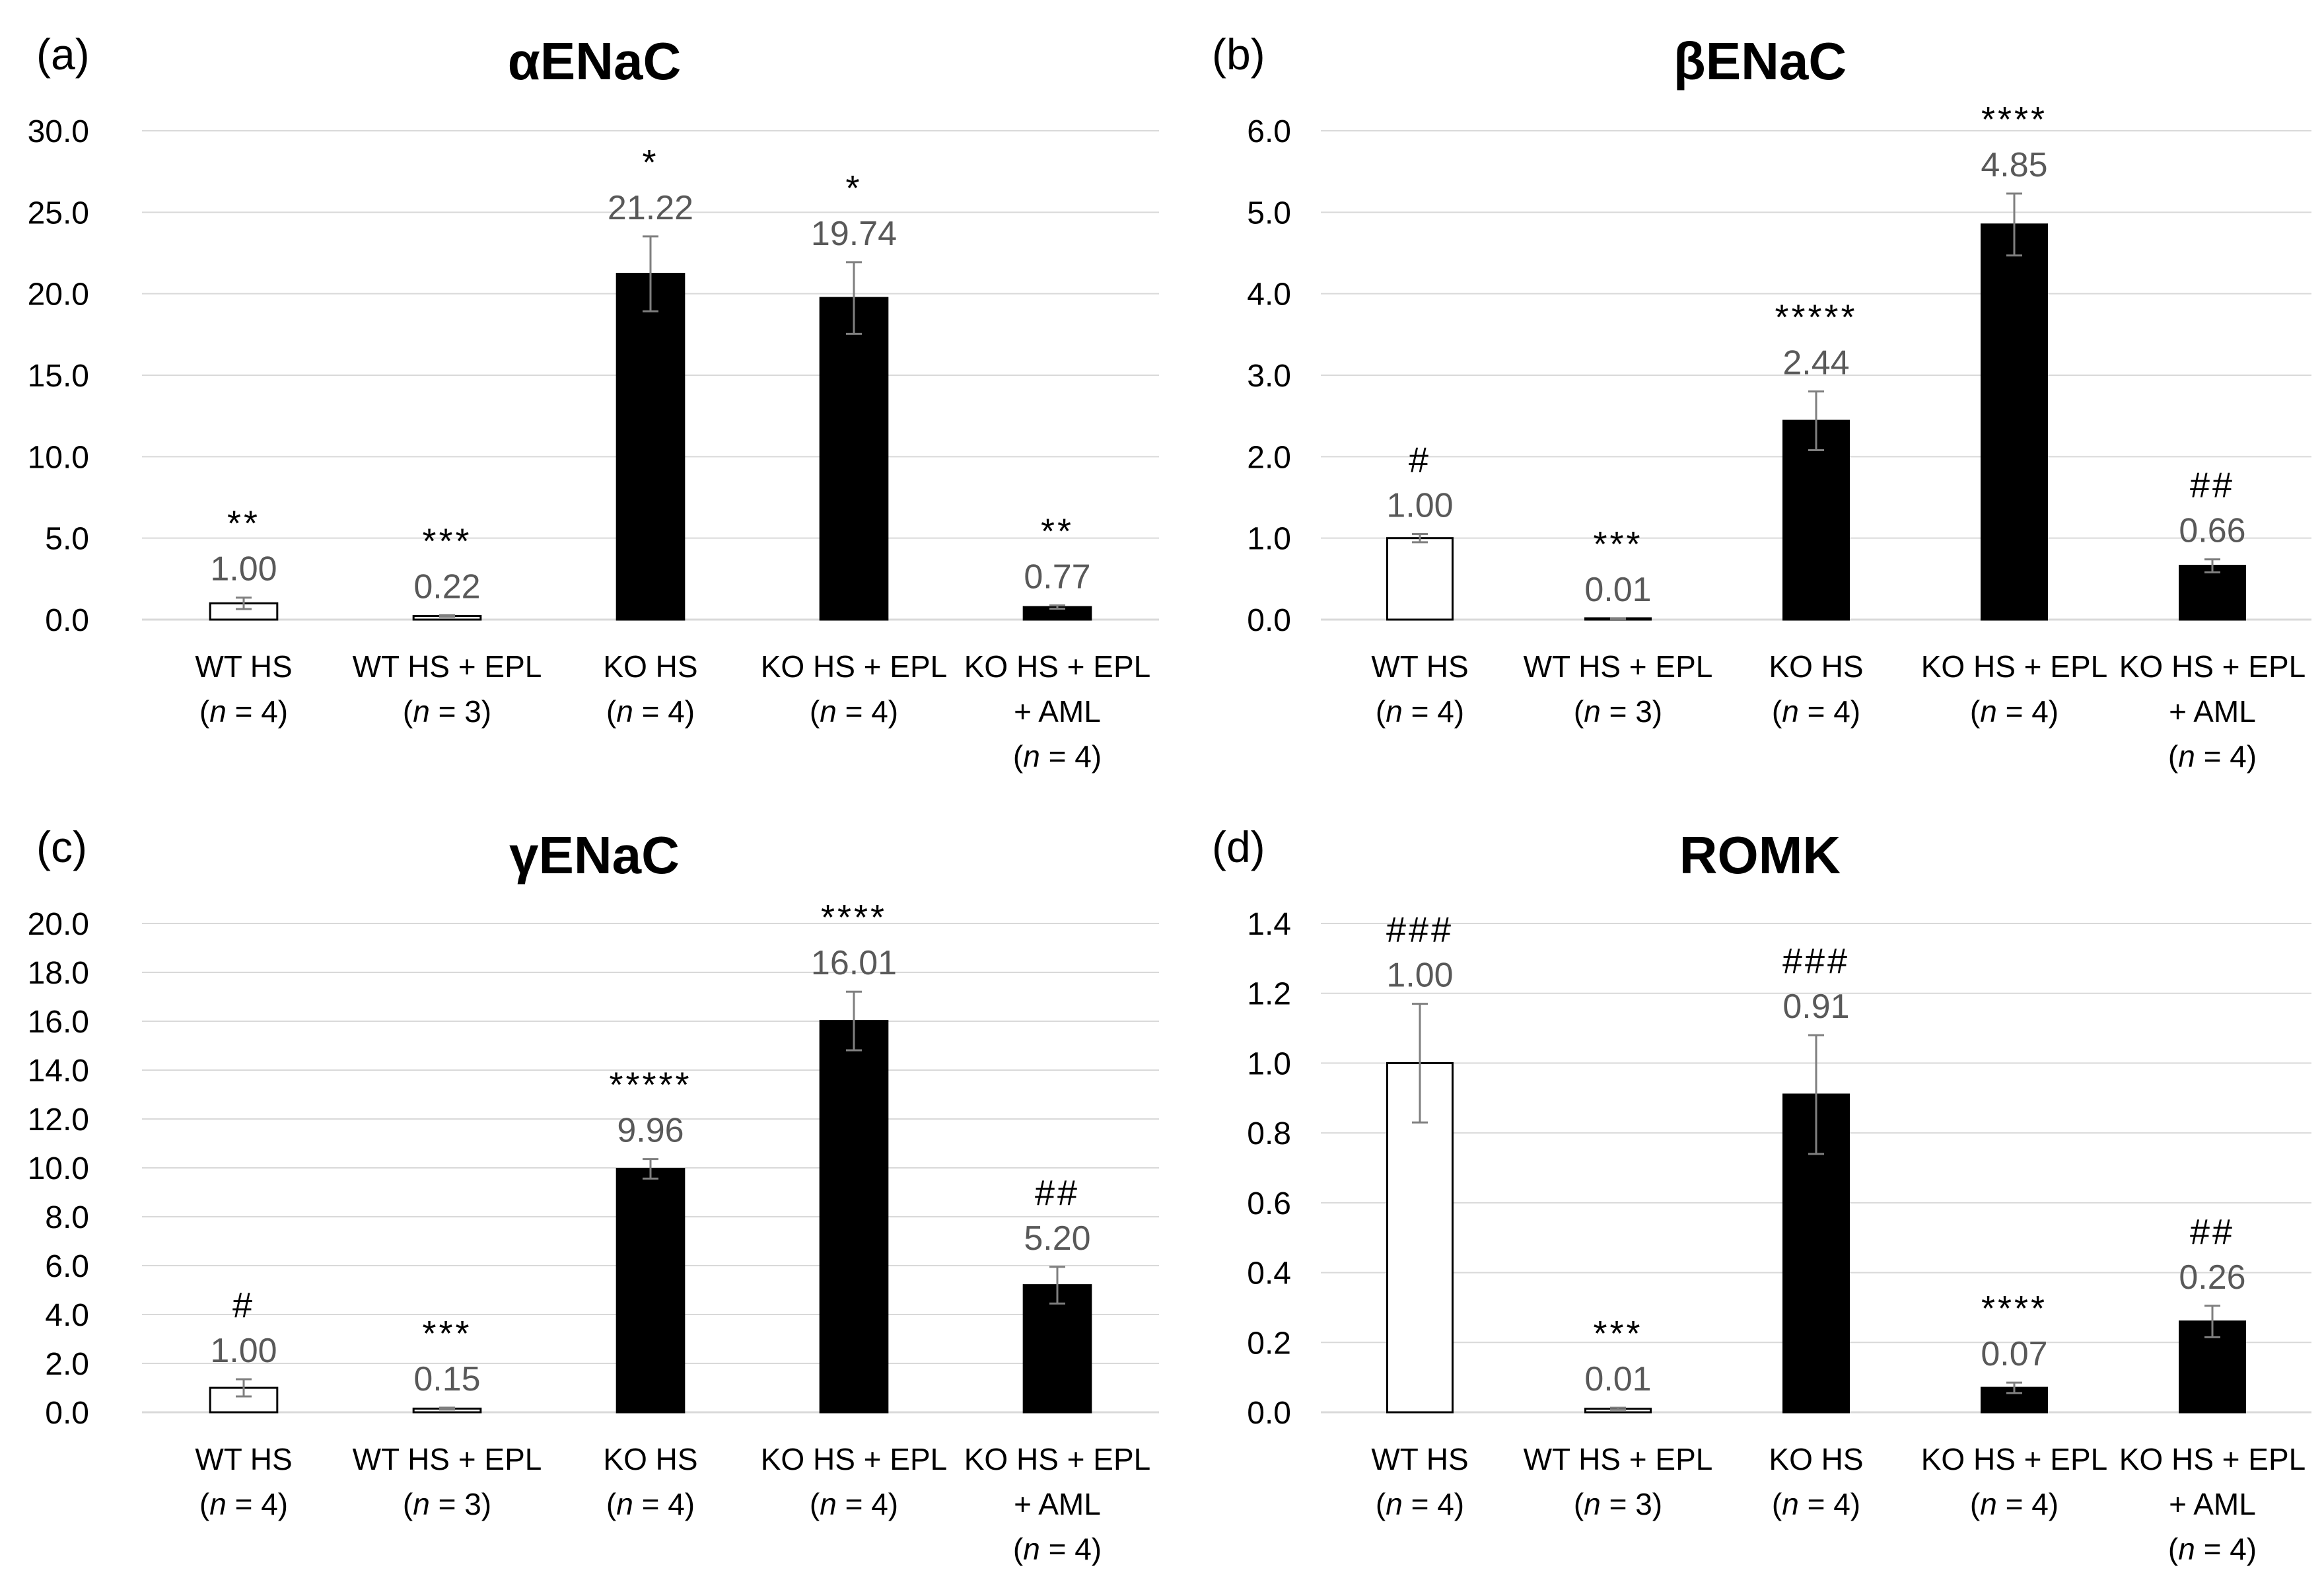  Describe the element at coordinates (62, 846) in the screenshot. I see `panel-label: (c)` at that location.